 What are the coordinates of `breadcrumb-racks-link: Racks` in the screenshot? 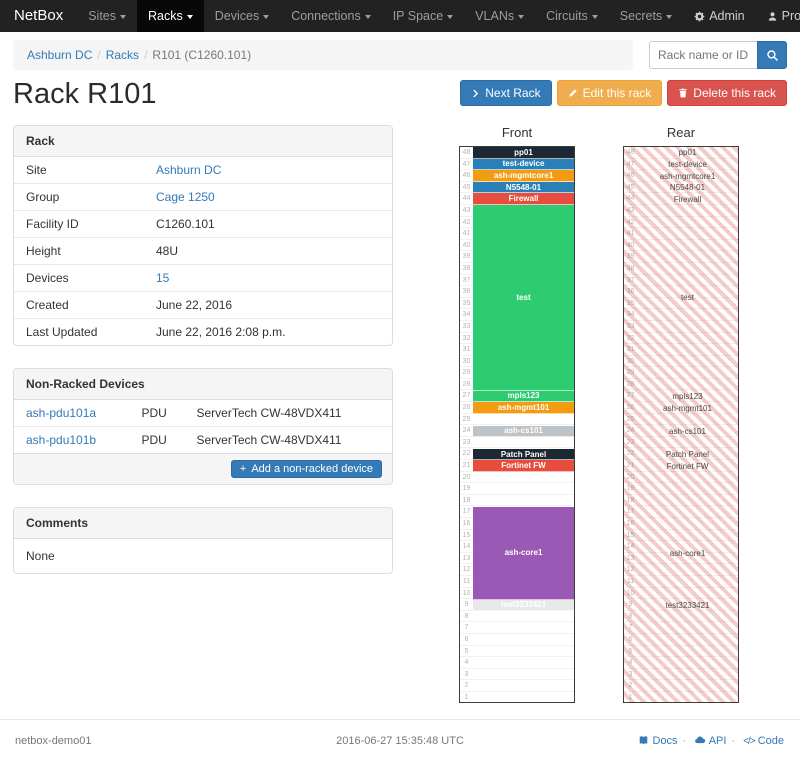 It's located at (122, 55).